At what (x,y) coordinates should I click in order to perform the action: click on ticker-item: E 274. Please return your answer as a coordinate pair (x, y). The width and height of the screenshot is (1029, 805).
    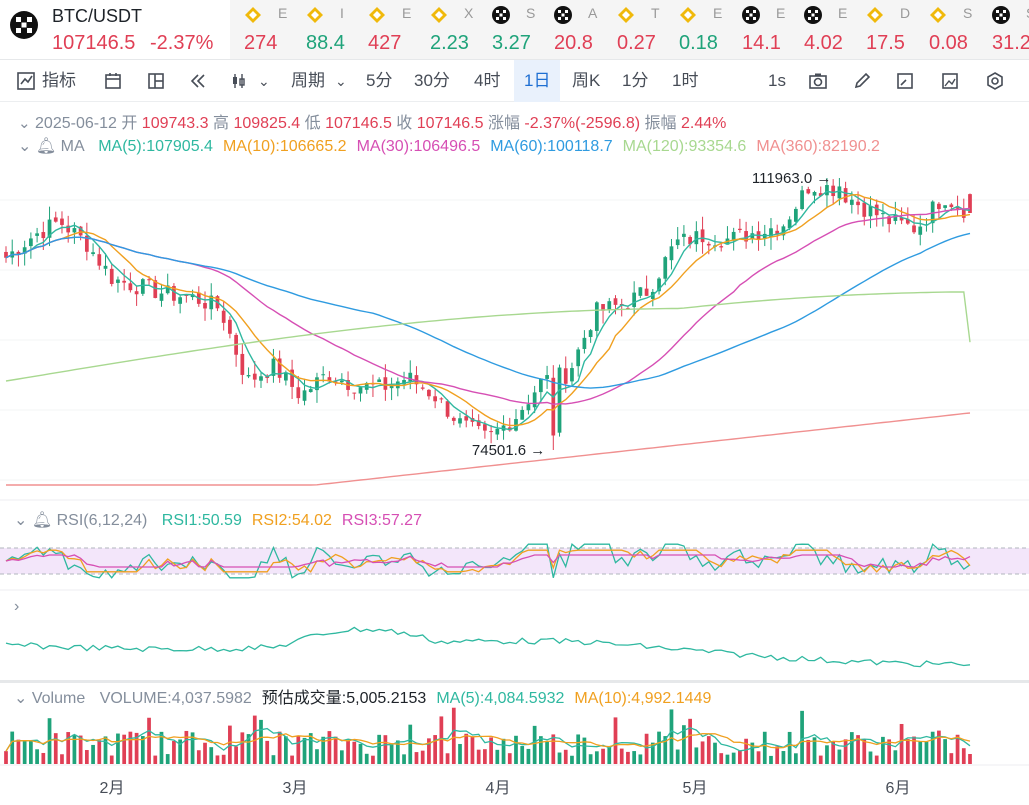
    Looking at the image, I should click on (272, 29).